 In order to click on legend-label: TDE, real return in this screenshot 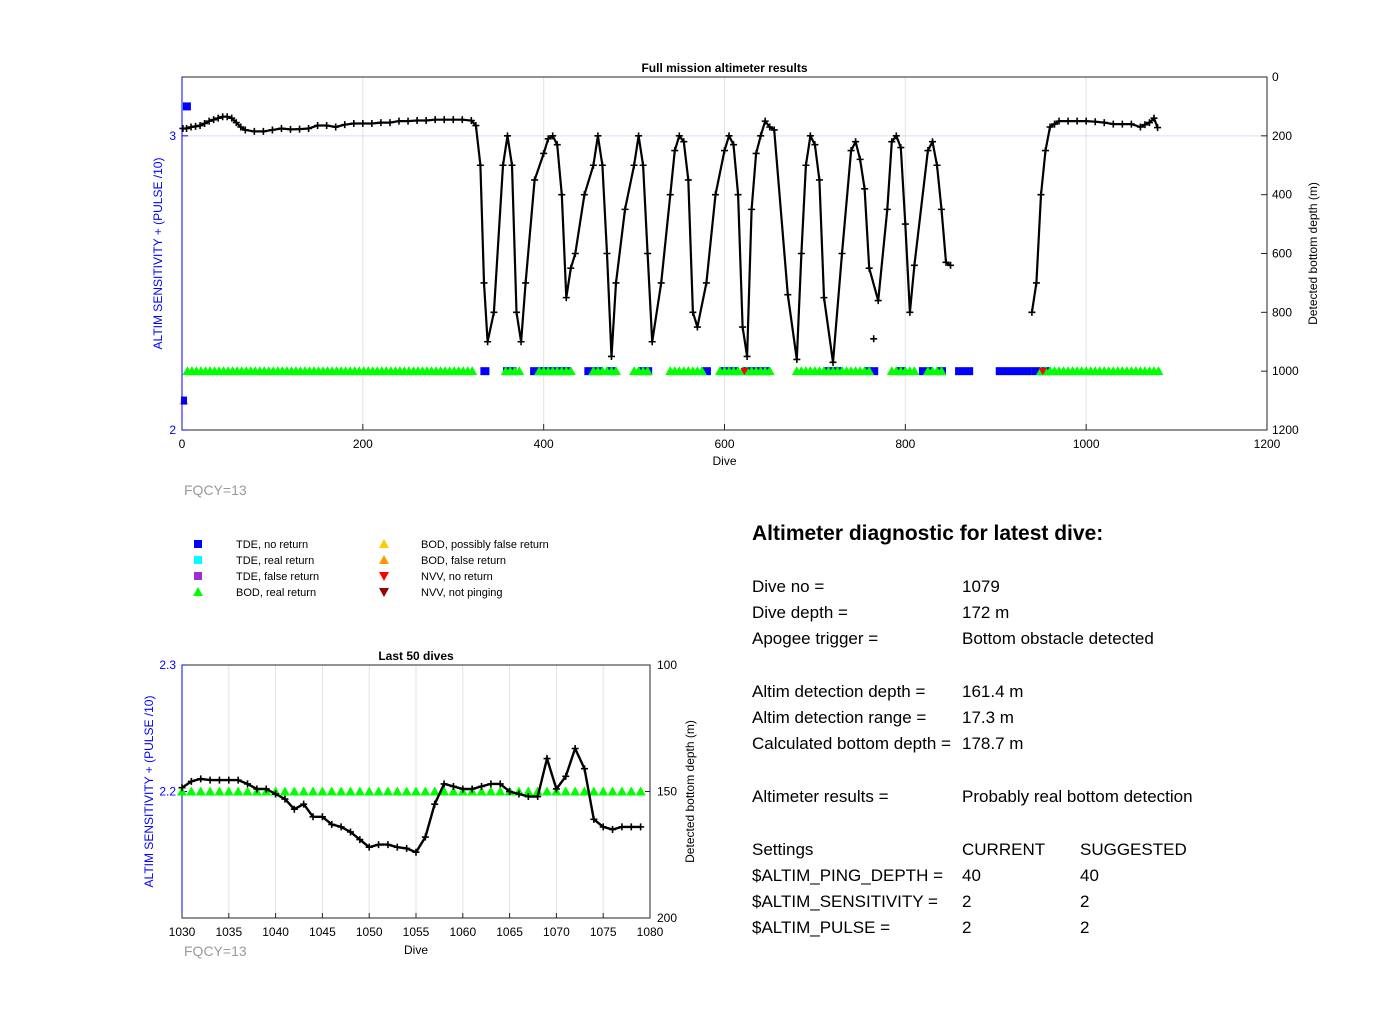, I will do `click(275, 561)`.